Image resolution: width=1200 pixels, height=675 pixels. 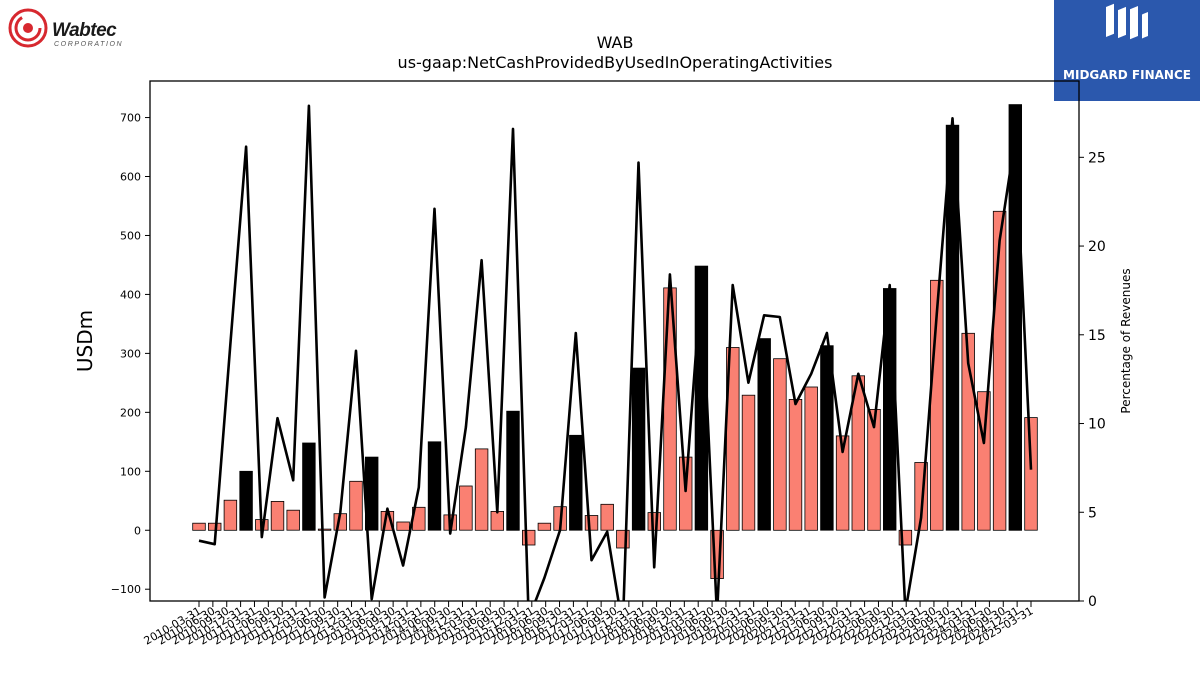 What do you see at coordinates (1097, 336) in the screenshot?
I see `y2-tick-label: 15` at bounding box center [1097, 336].